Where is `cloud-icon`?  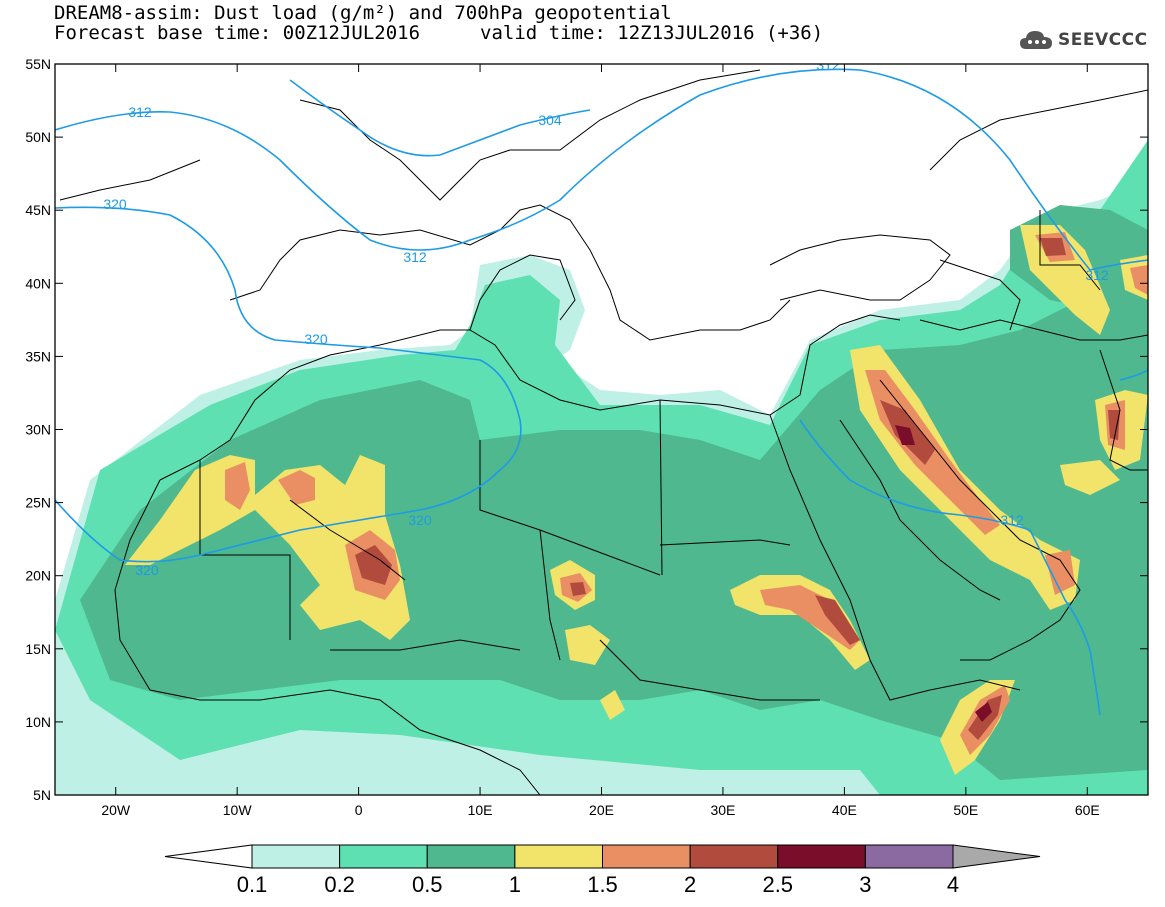
cloud-icon is located at coordinates (1036, 40).